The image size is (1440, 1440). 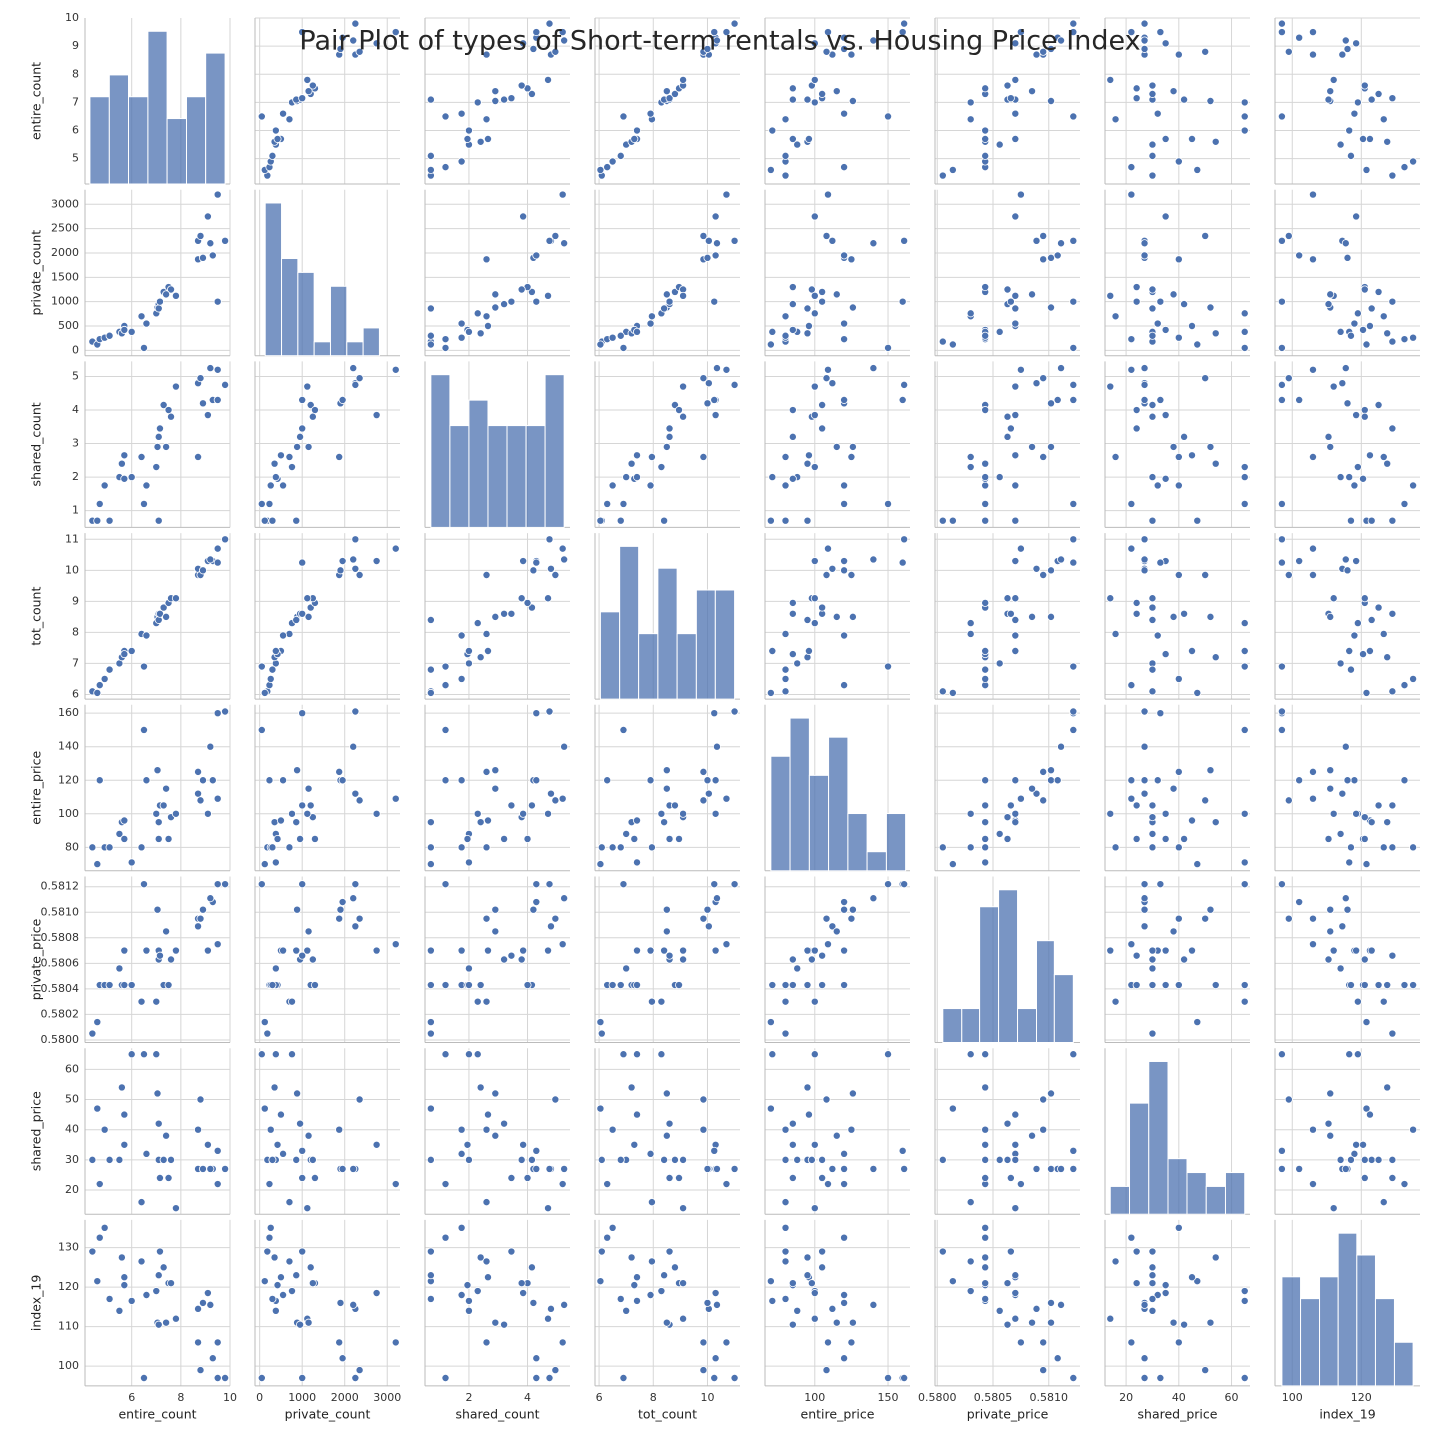 I want to click on histogram-bar, so click(x=273, y=279).